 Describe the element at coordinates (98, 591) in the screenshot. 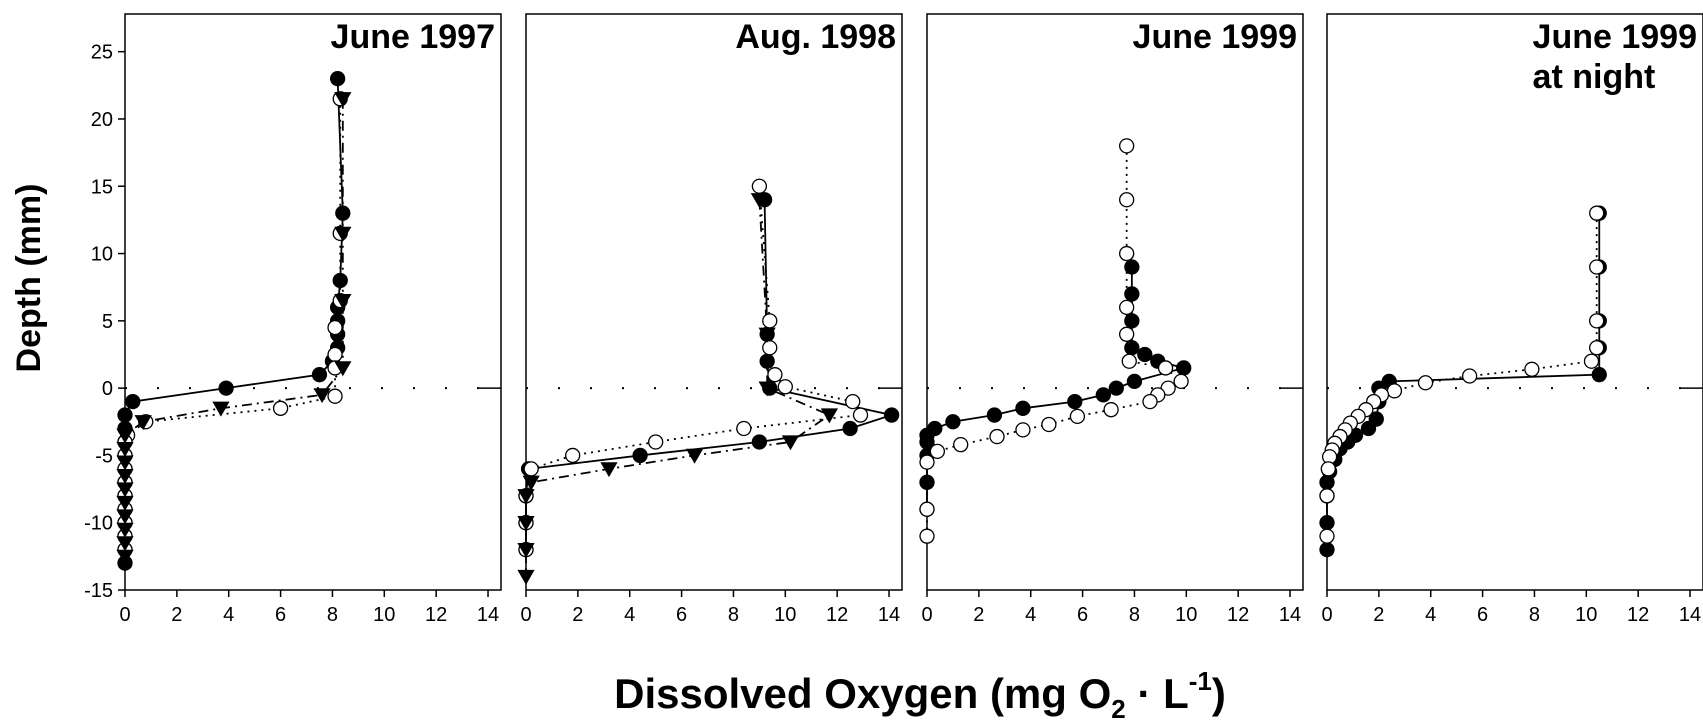

I see `y-tick-label: -15` at that location.